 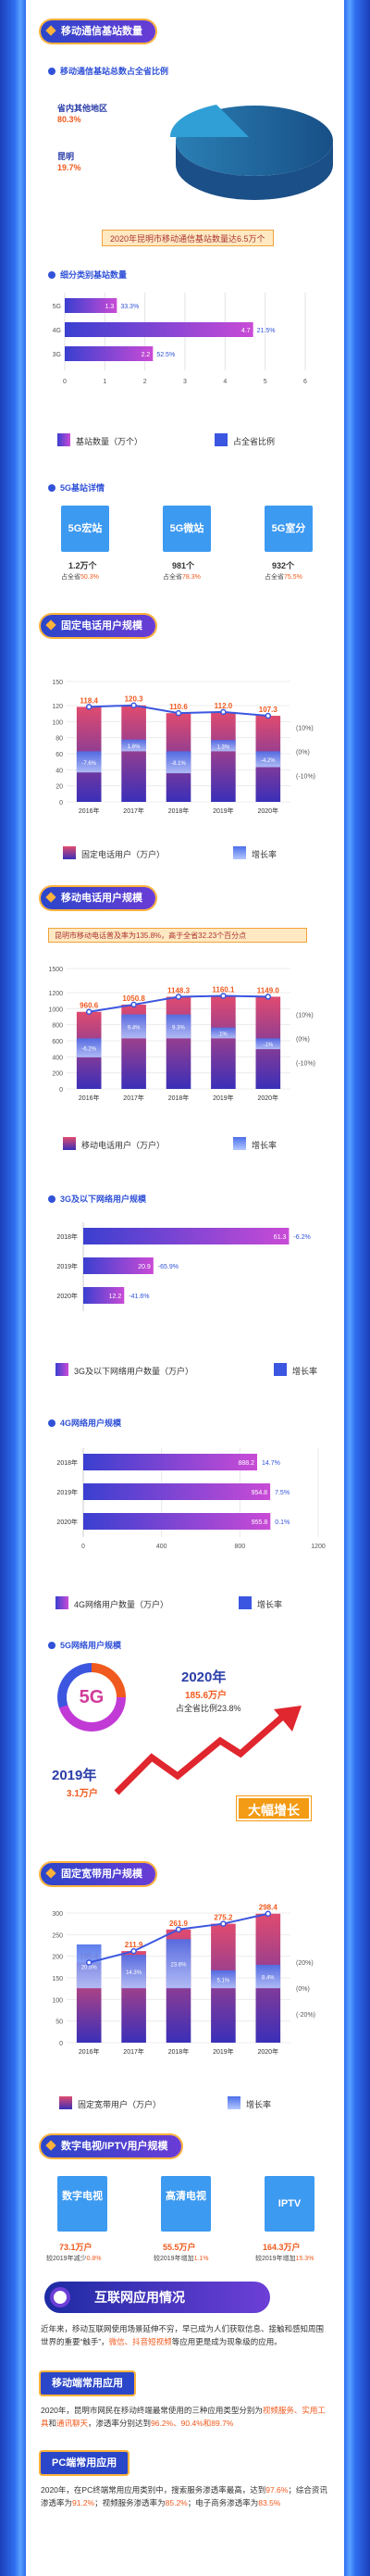 I want to click on x-tick-label: 800, so click(x=239, y=1547).